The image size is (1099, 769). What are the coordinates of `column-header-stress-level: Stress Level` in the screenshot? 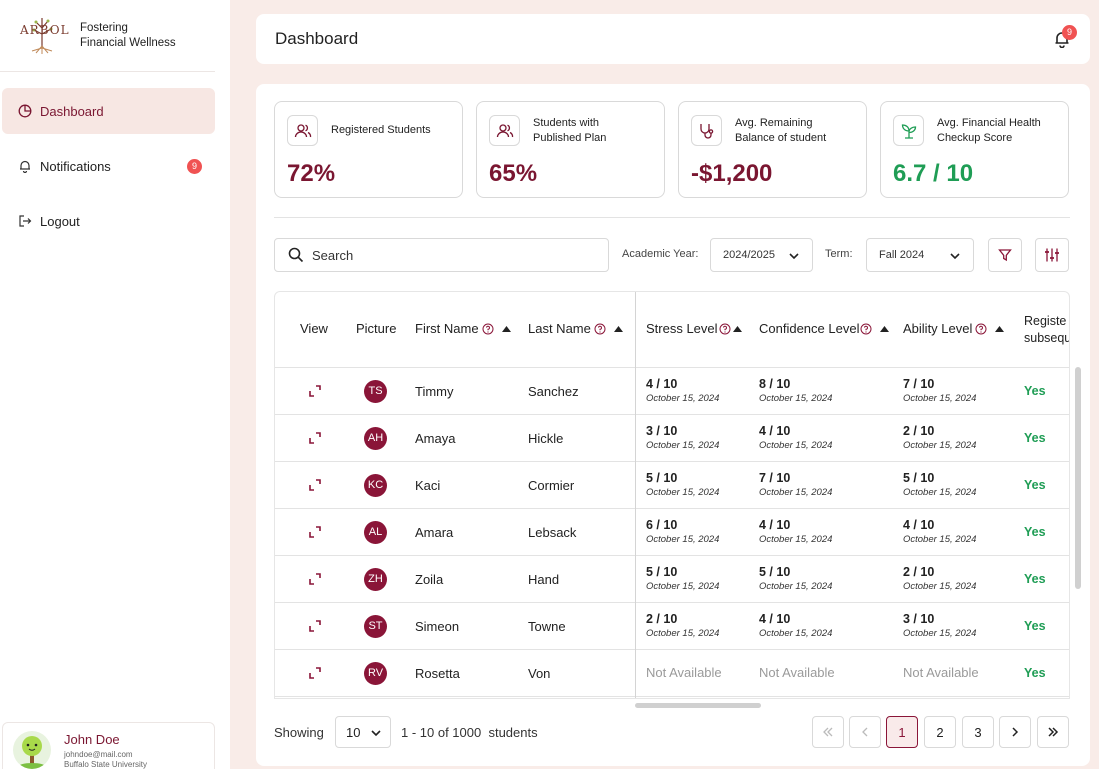 It's located at (694, 328).